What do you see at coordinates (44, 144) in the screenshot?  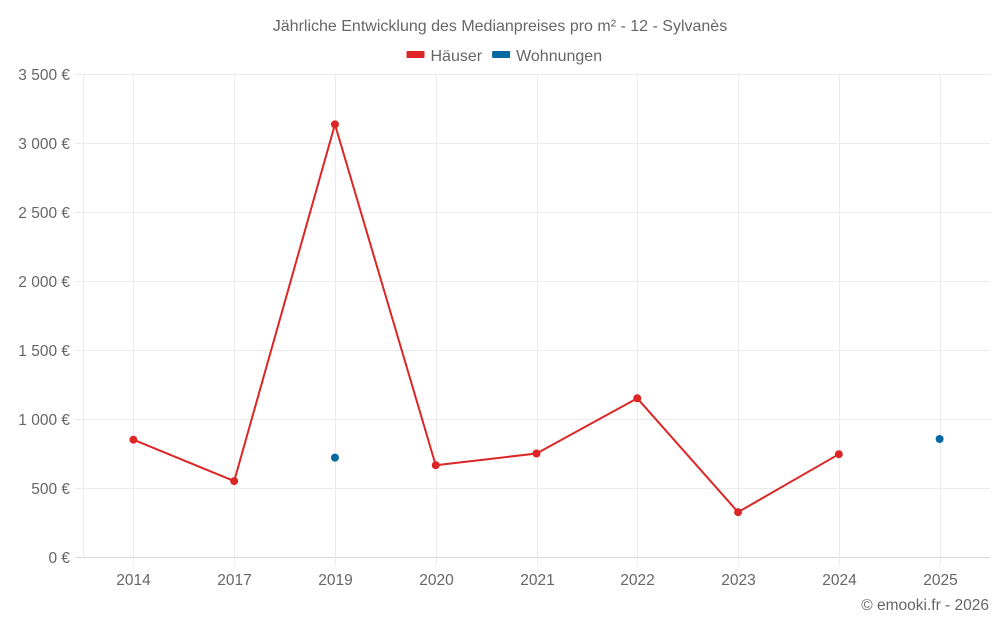 I see `y-tick-label: 3 000 €` at bounding box center [44, 144].